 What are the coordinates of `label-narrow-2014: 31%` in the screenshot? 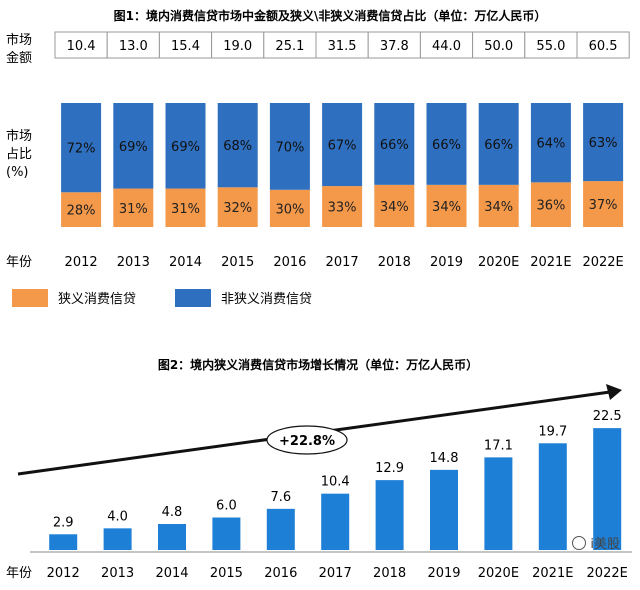 It's located at (185, 209).